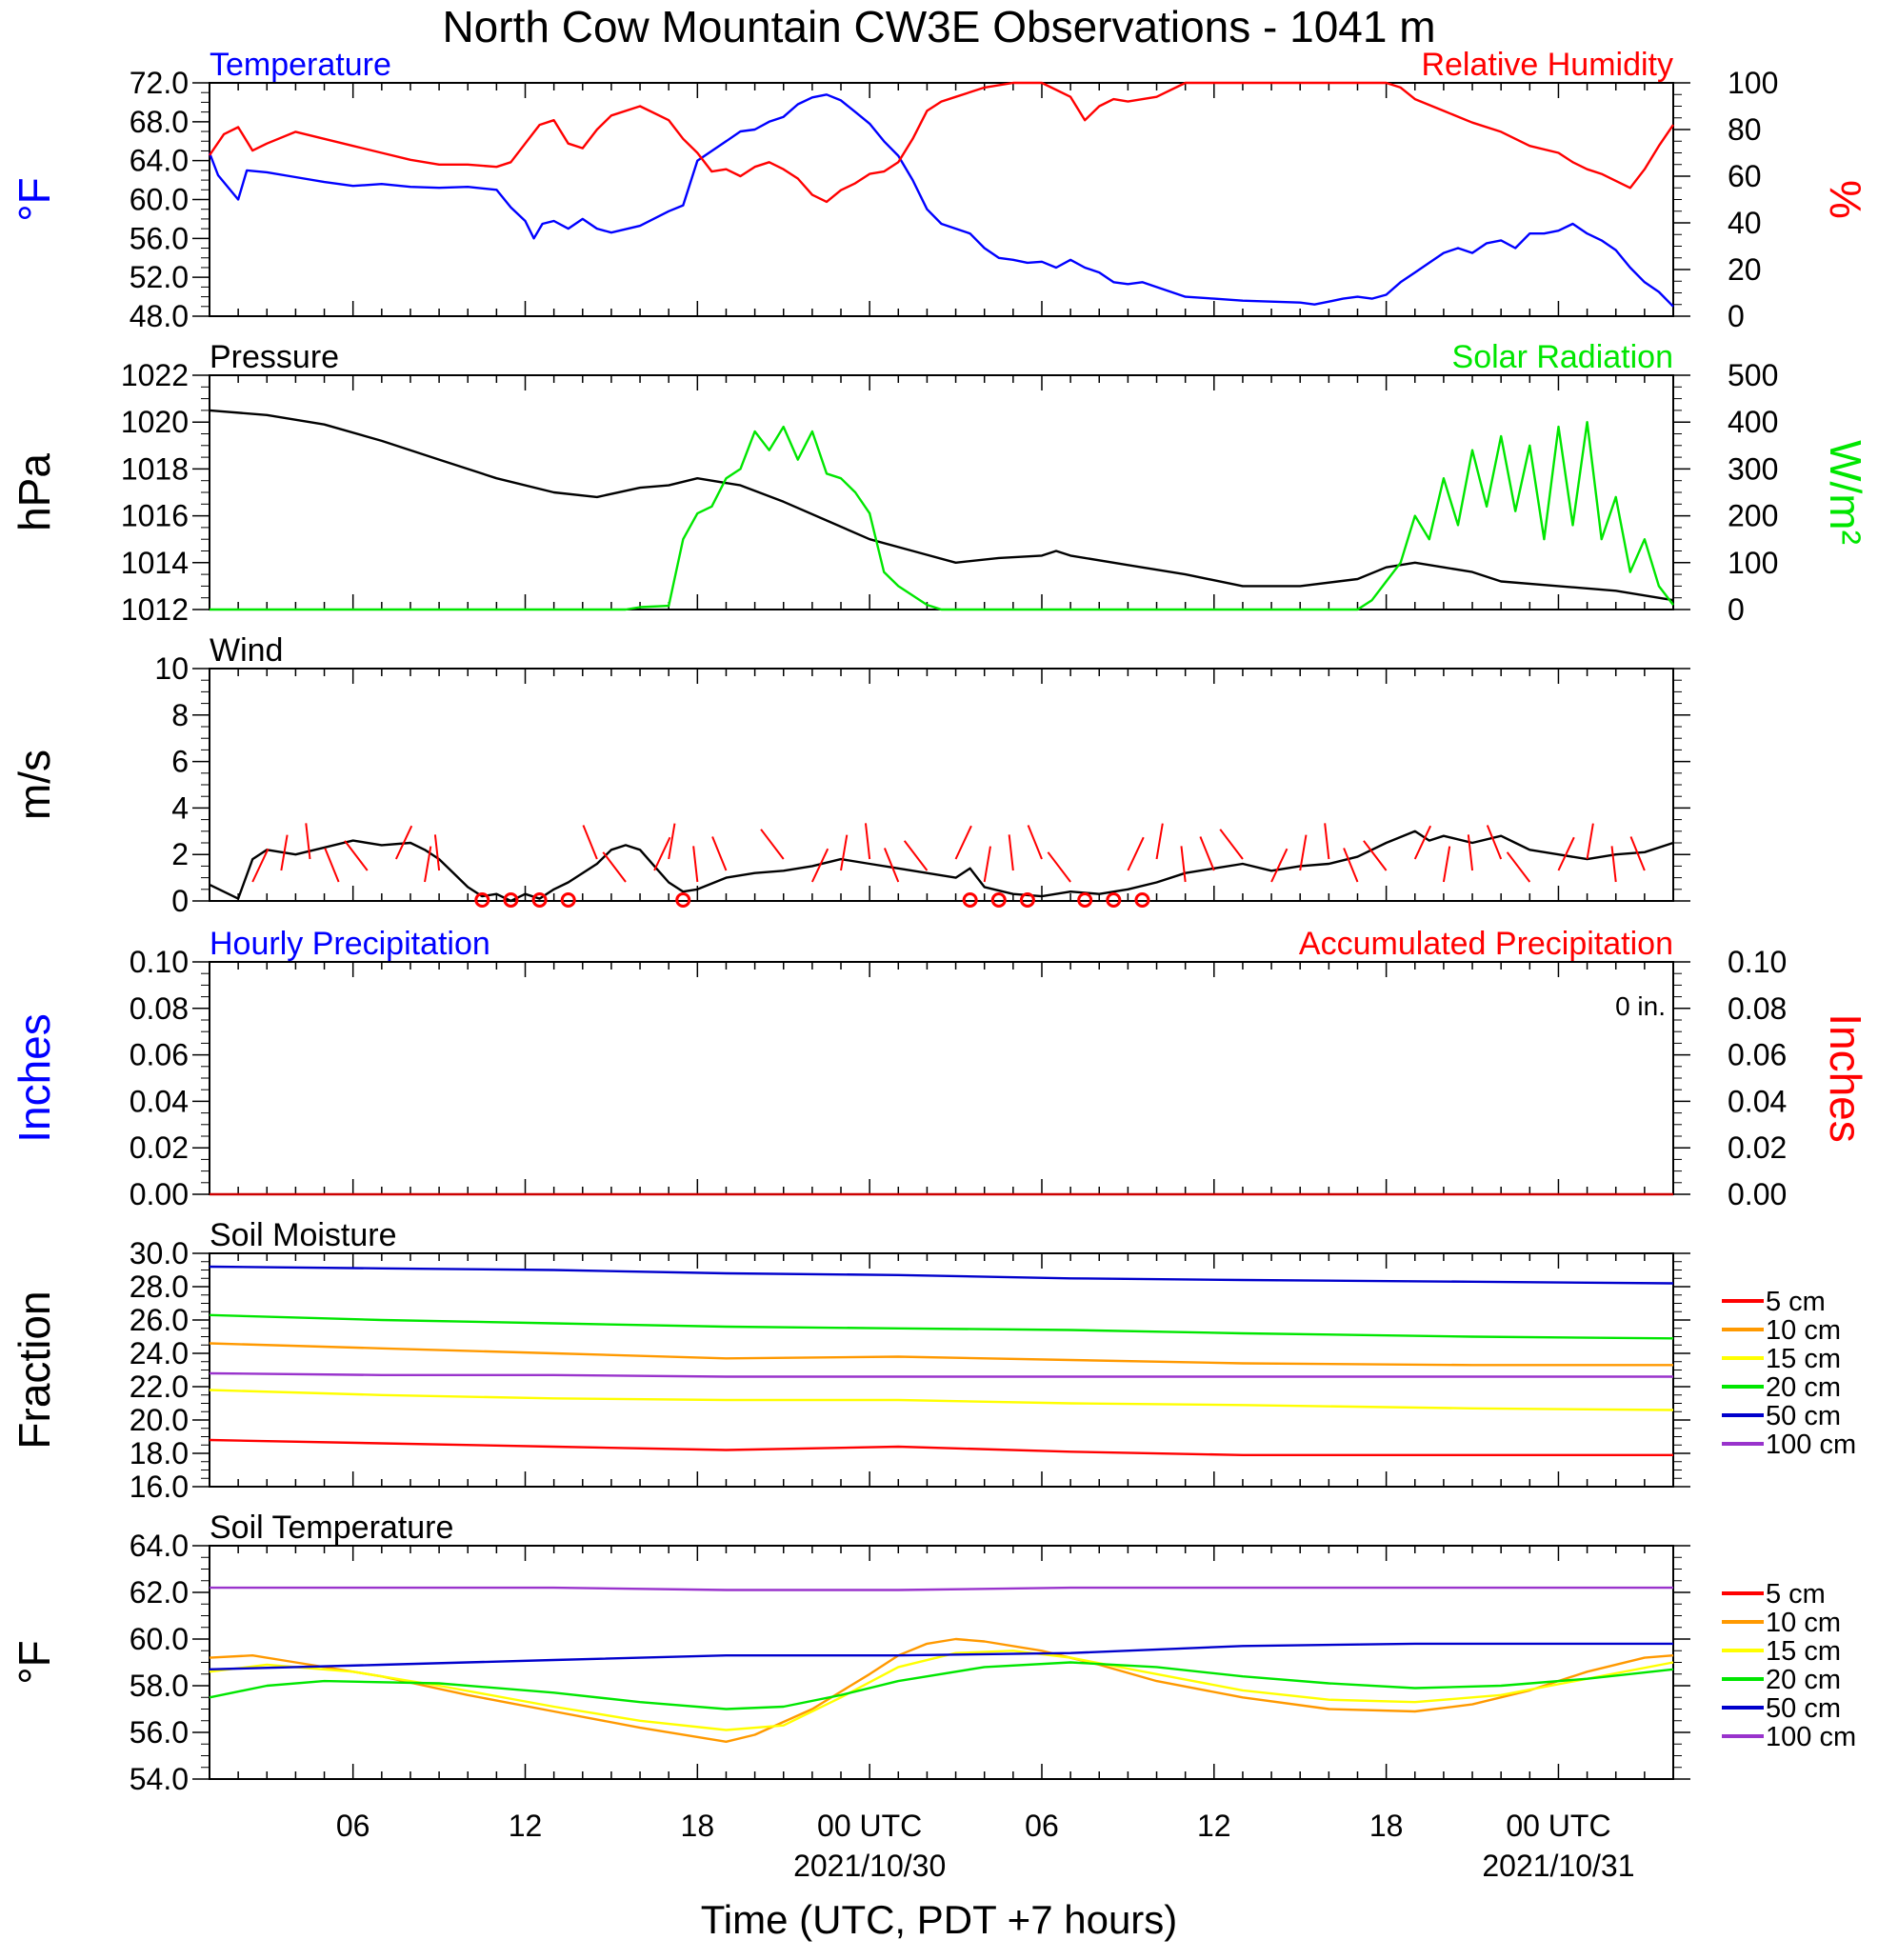 This screenshot has height=1960, width=1878. What do you see at coordinates (159, 1253) in the screenshot?
I see `y-tick-label-left: 30.0` at bounding box center [159, 1253].